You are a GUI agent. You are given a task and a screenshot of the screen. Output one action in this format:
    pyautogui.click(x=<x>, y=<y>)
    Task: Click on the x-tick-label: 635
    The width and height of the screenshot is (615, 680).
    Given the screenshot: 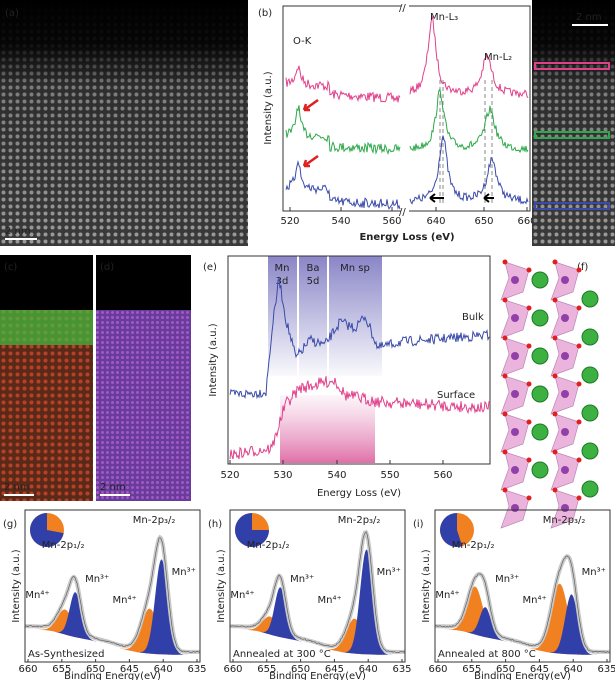 What is the action you would take?
    pyautogui.click(x=196, y=669)
    